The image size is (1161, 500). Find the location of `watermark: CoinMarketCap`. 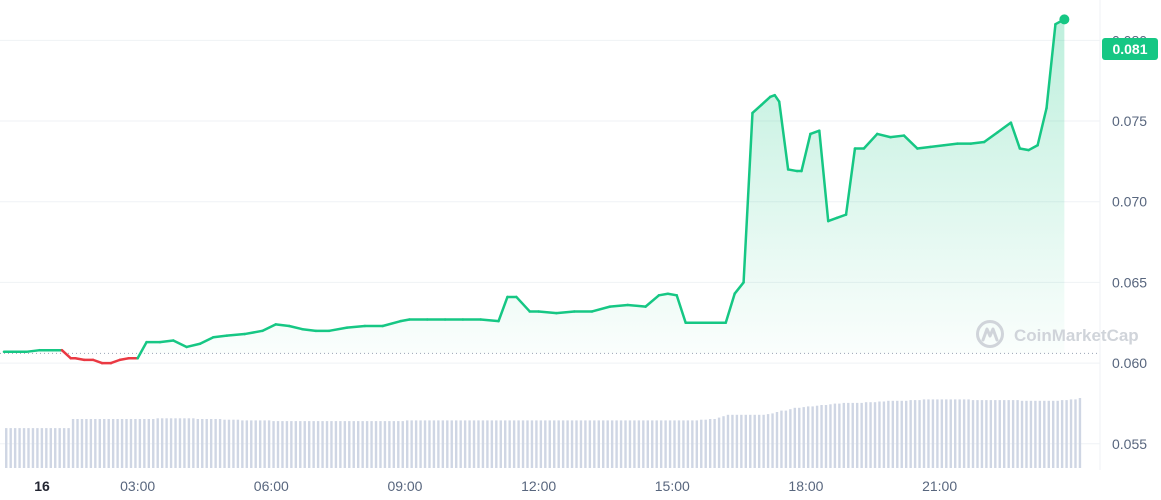

watermark: CoinMarketCap is located at coordinates (1057, 334).